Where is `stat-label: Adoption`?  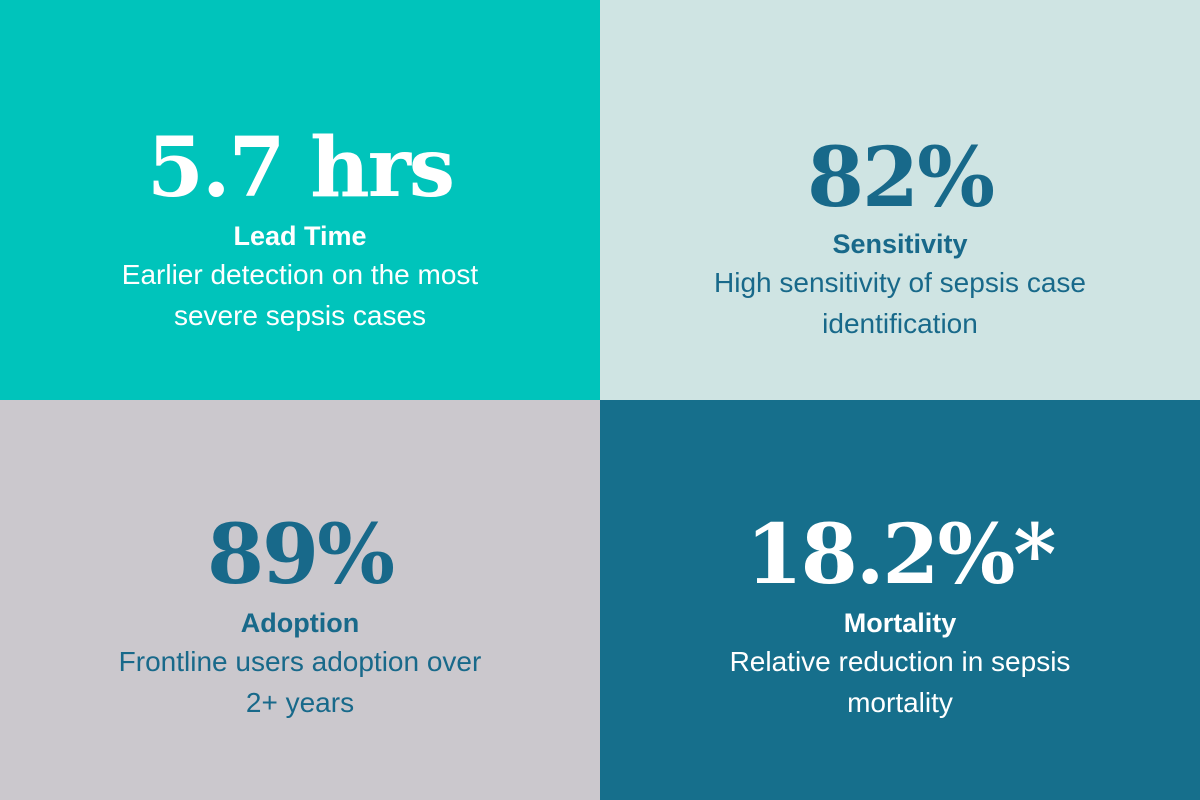 stat-label: Adoption is located at coordinates (300, 623).